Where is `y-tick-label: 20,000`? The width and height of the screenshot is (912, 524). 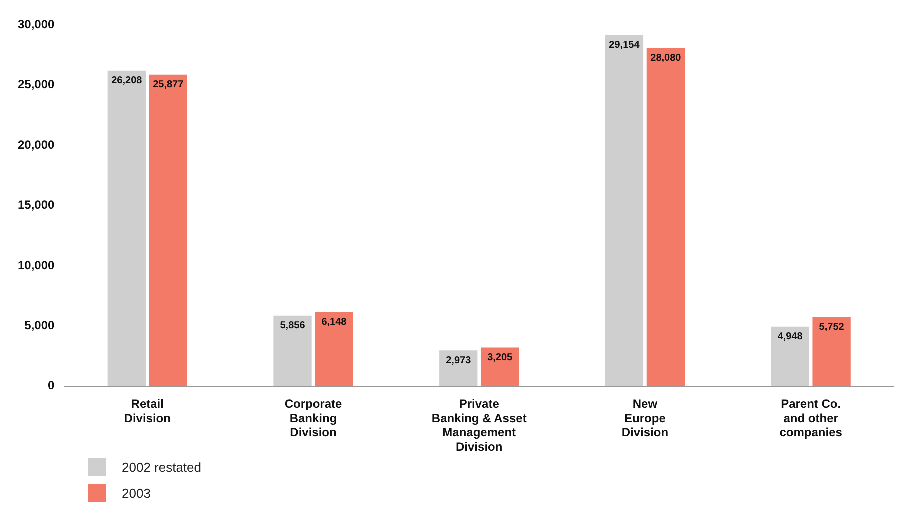 y-tick-label: 20,000 is located at coordinates (37, 145).